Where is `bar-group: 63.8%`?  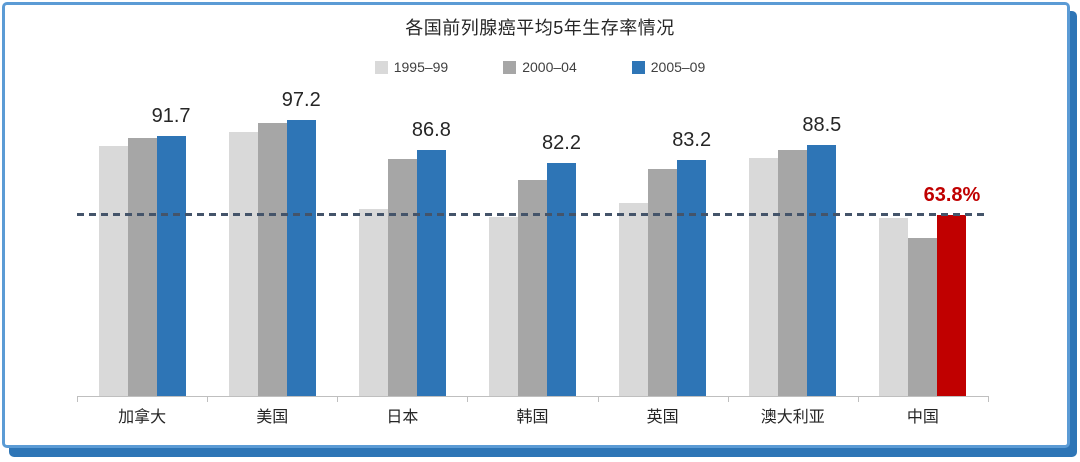 bar-group: 63.8% is located at coordinates (923, 254).